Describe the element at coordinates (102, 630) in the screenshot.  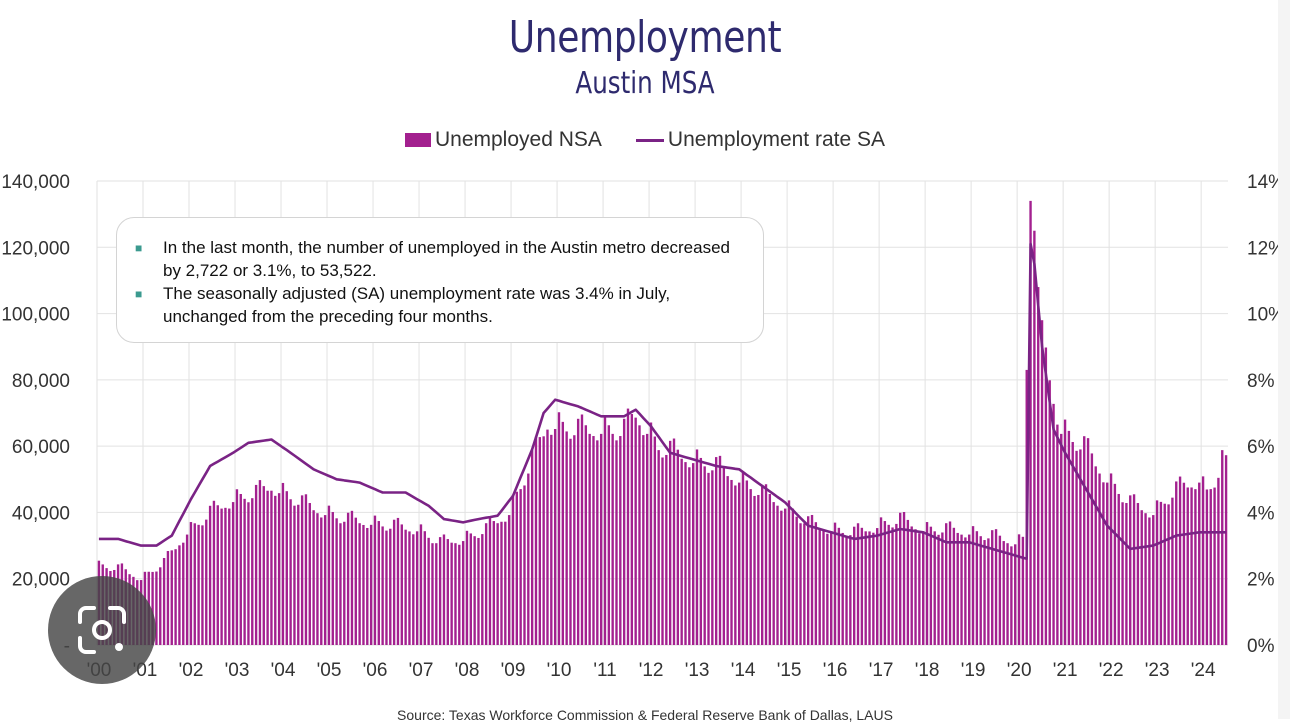
I see `google-lens-icon` at that location.